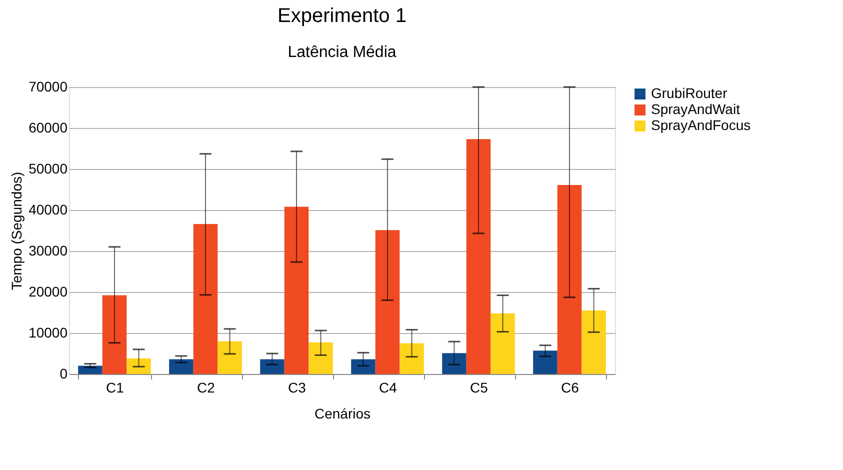 This screenshot has height=470, width=843. I want to click on chart-title: Experimento 1, so click(342, 16).